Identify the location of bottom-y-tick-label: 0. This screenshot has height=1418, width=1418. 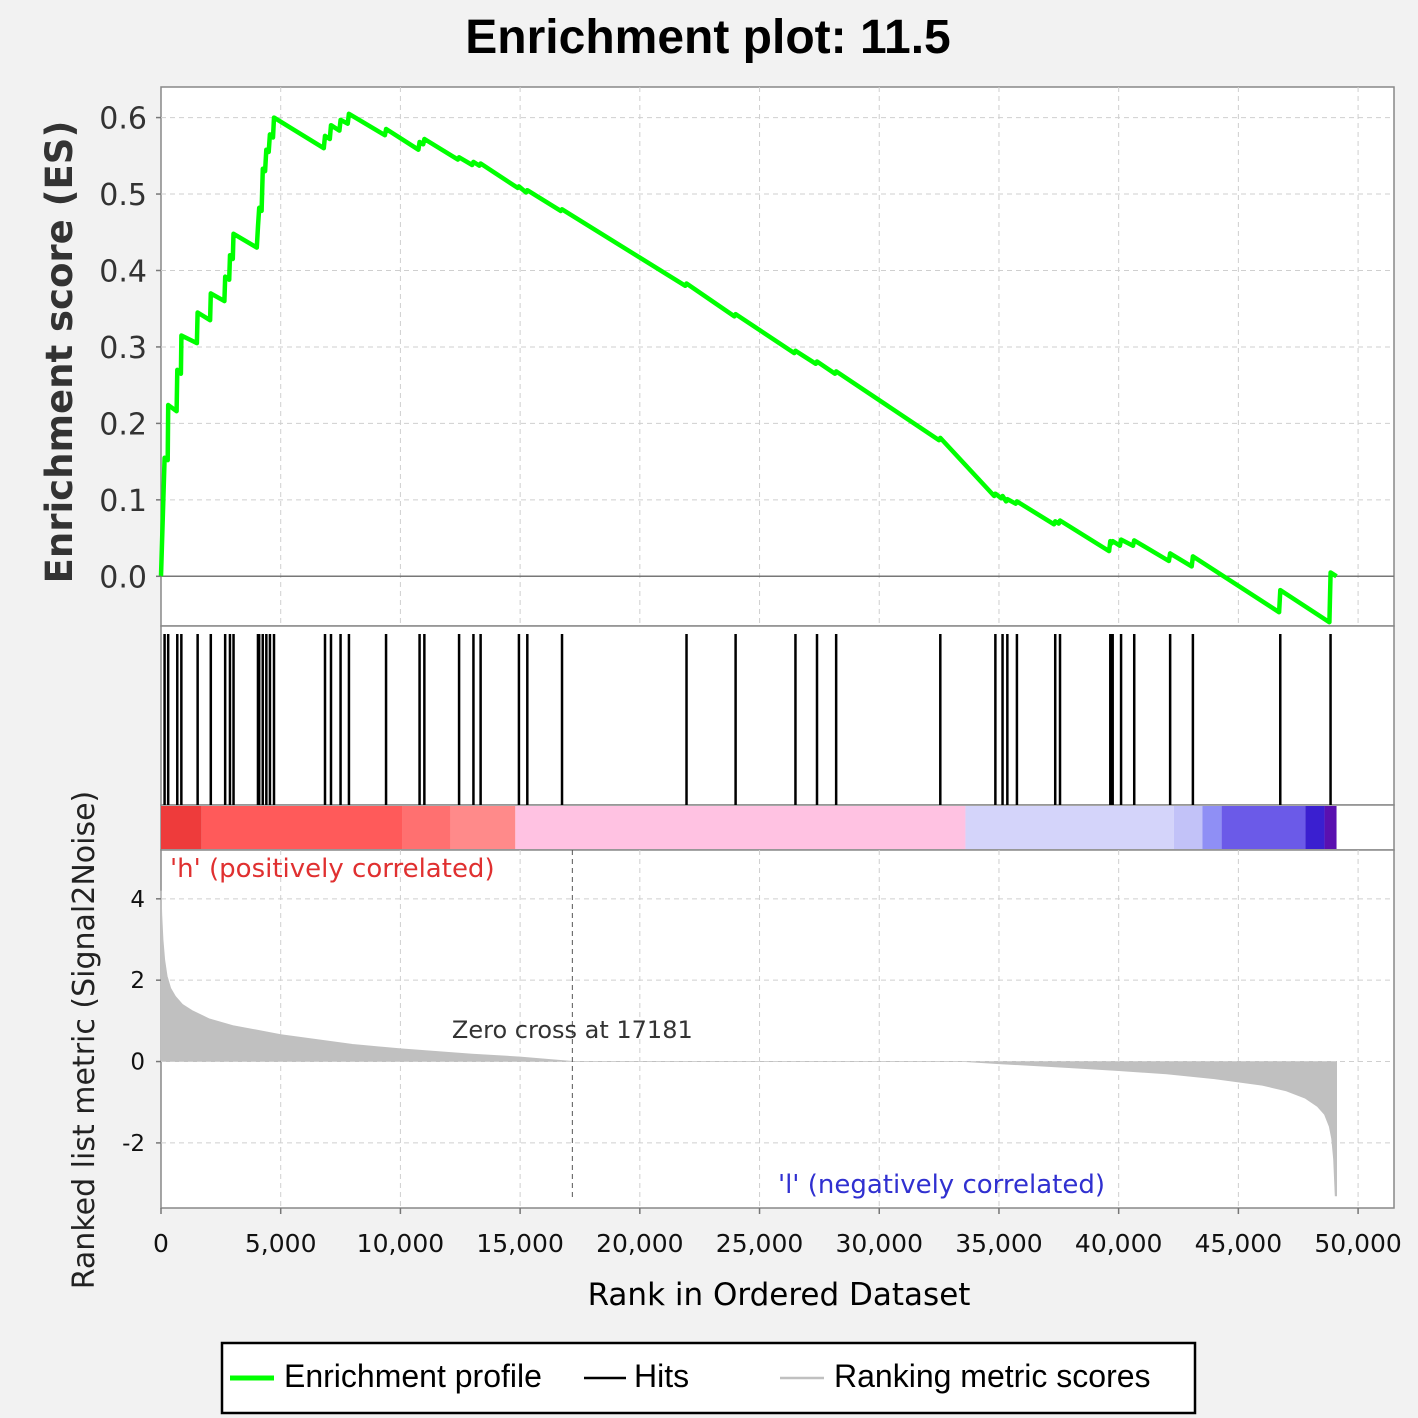
(137, 1063).